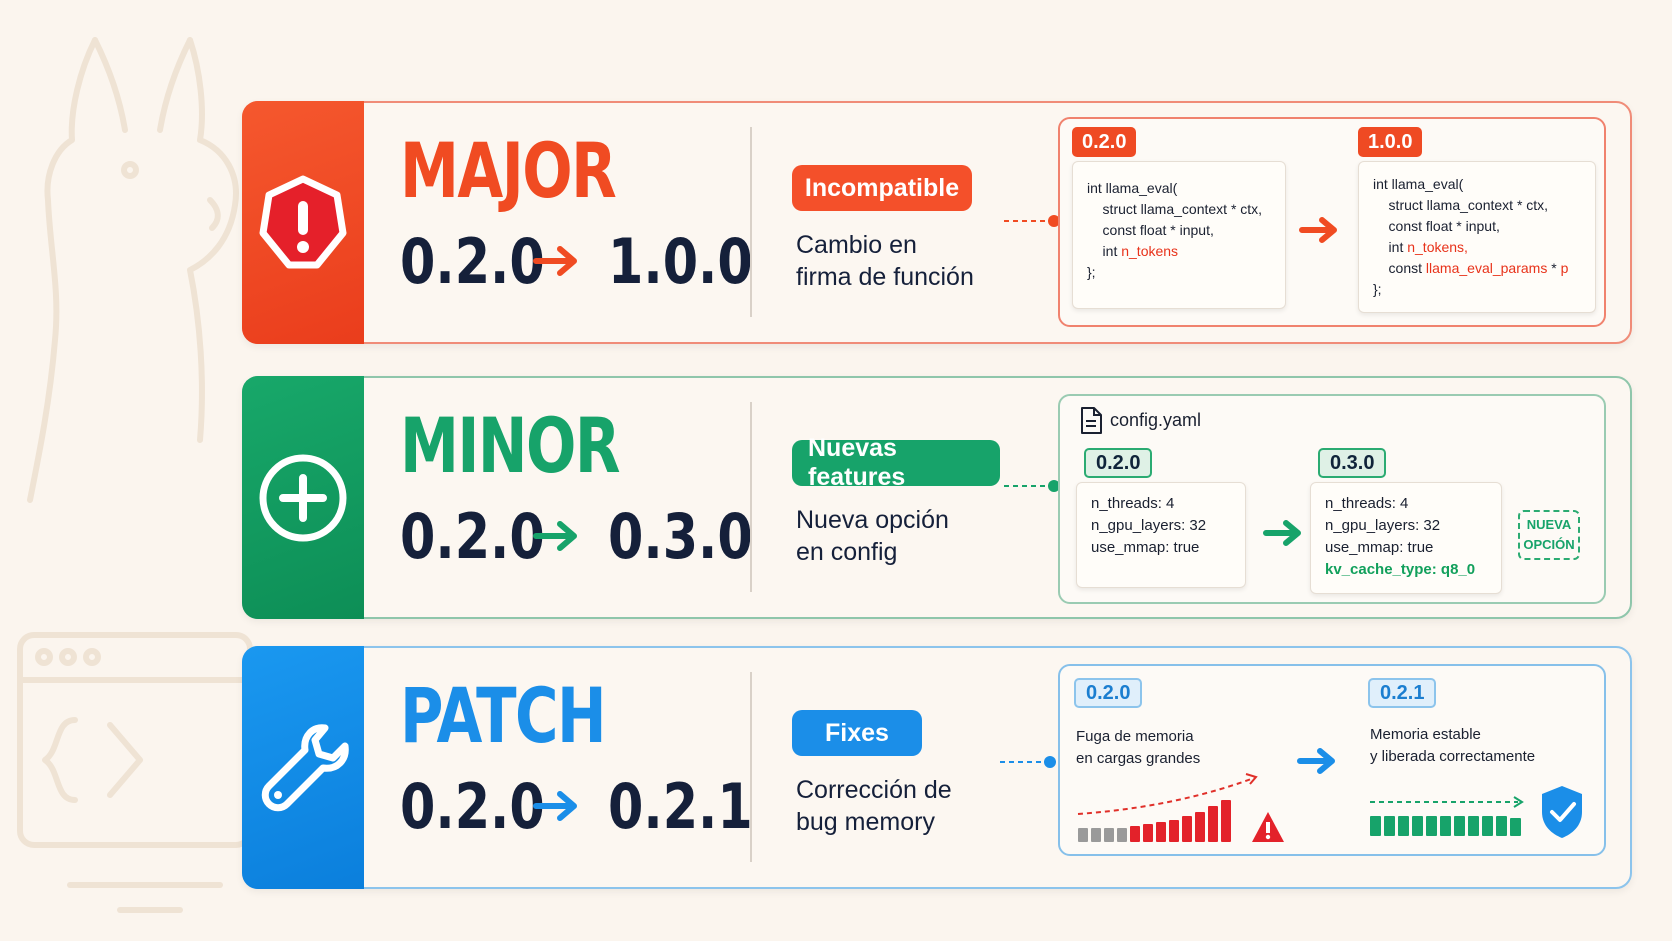 This screenshot has width=1672, height=941. I want to click on patch-tab, so click(303, 767).